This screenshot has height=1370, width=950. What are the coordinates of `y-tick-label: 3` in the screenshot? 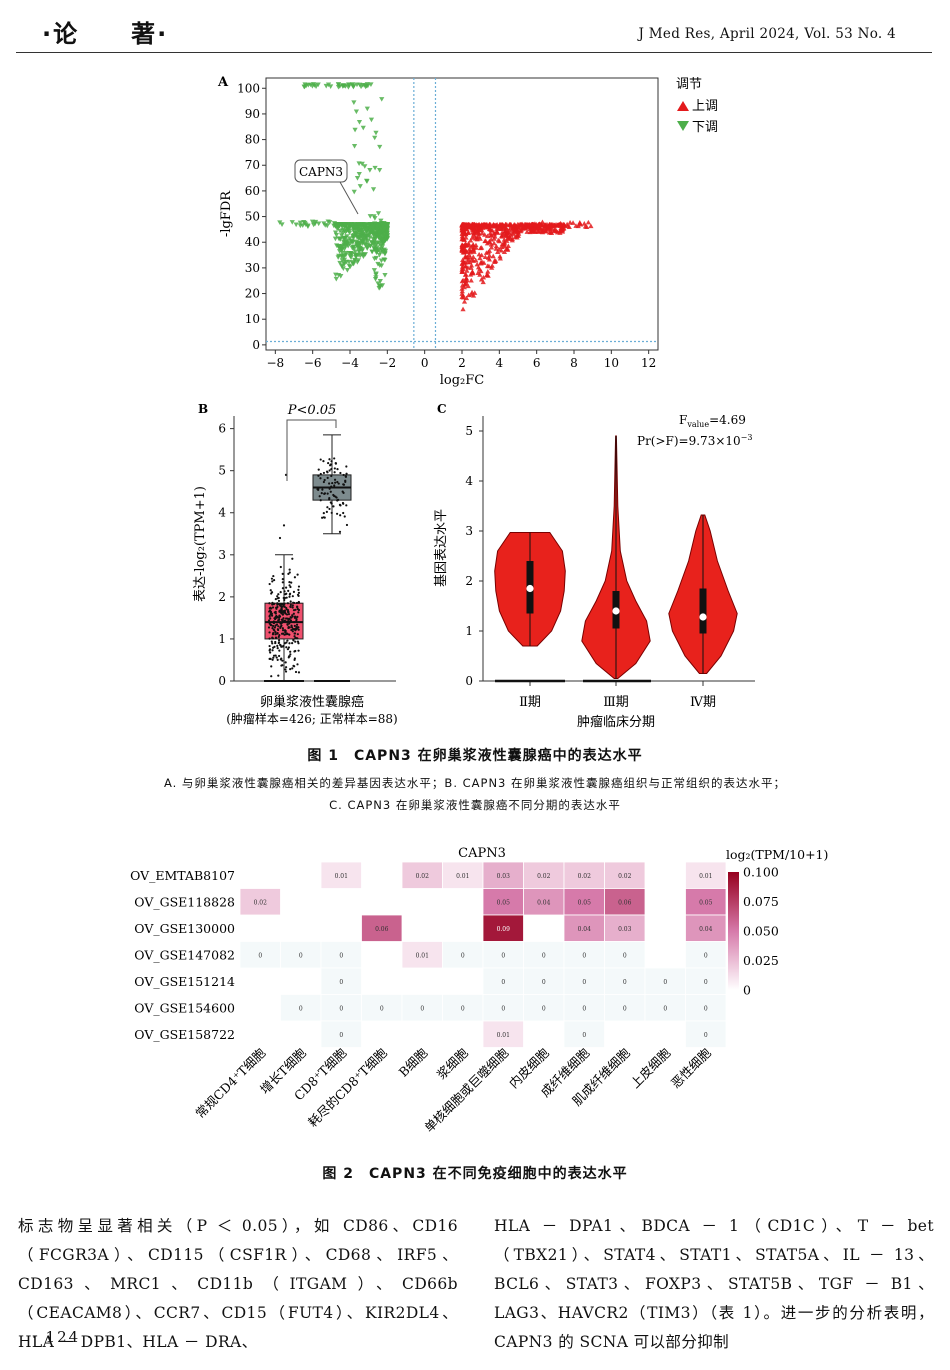 It's located at (469, 531).